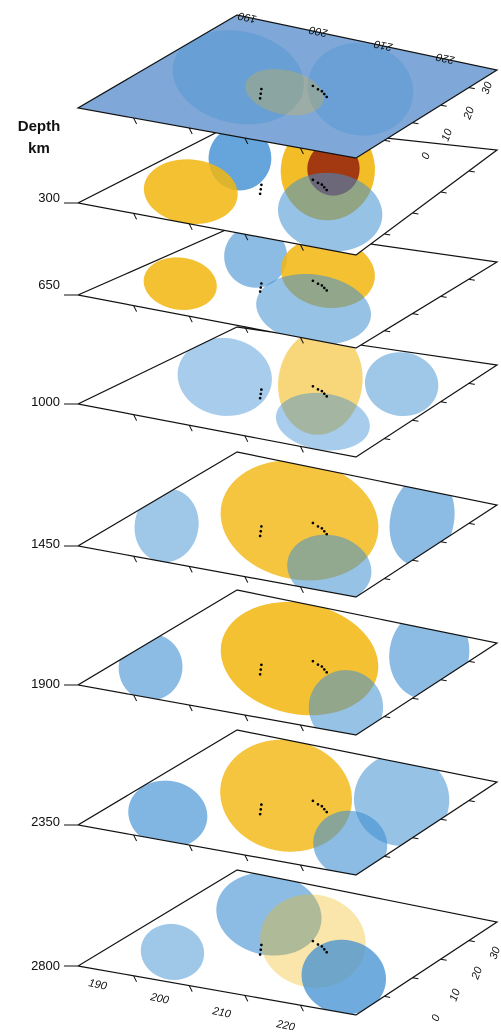  I want to click on top-side-label: 0, so click(427, 155).